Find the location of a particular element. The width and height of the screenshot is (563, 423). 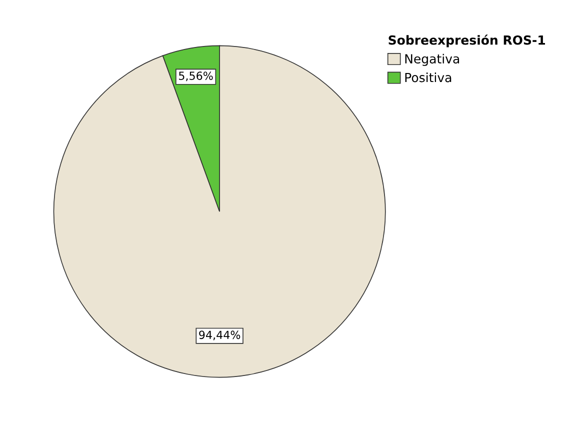

data-label: 94,44% is located at coordinates (219, 335).